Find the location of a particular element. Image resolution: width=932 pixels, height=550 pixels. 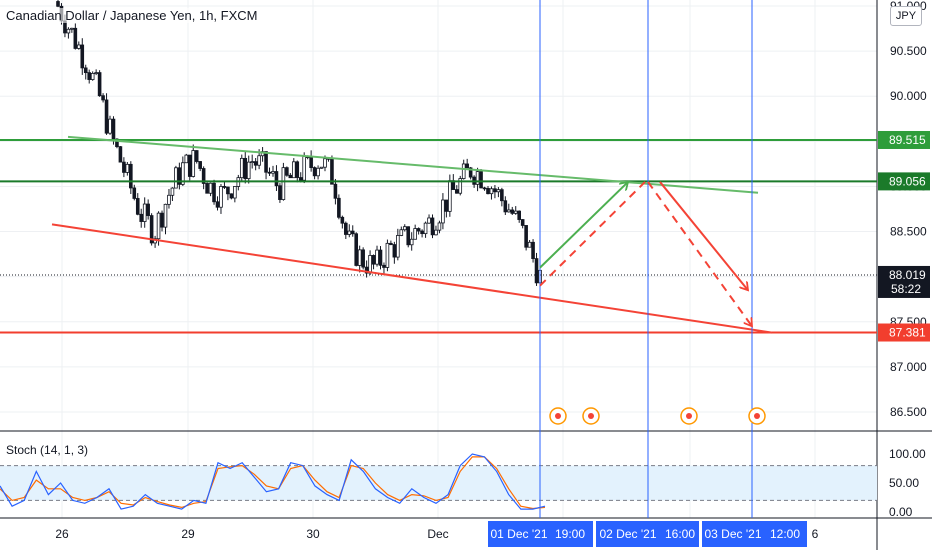

time-label-4: 6 is located at coordinates (815, 534).